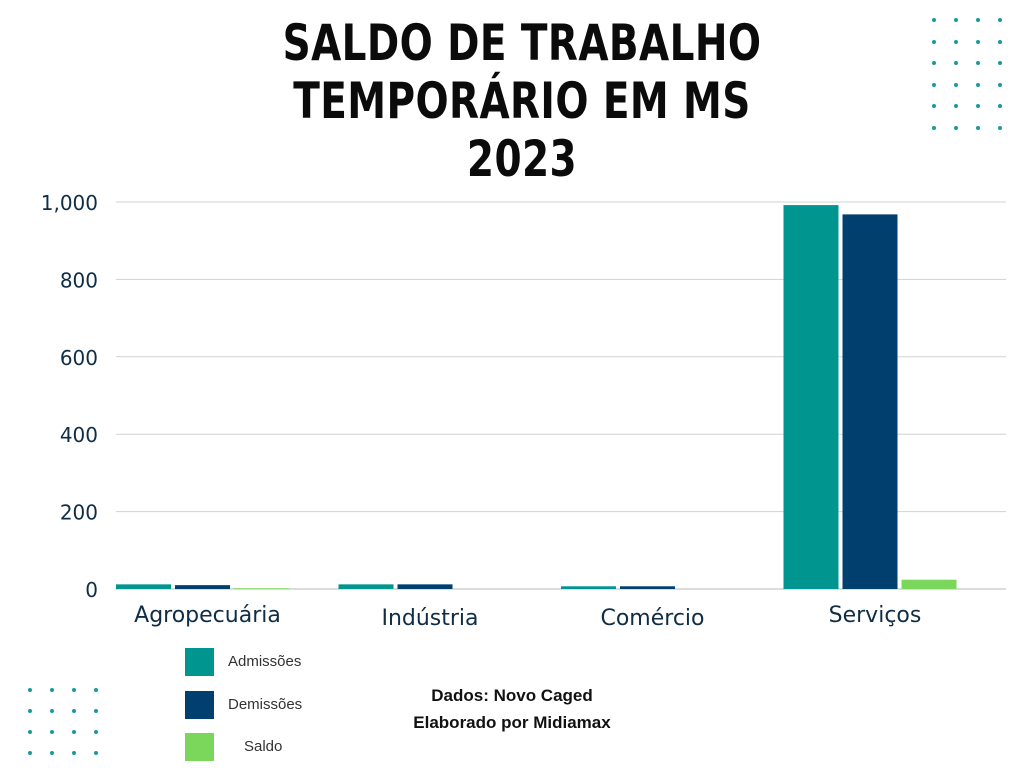 This screenshot has height=768, width=1024. What do you see at coordinates (512, 709) in the screenshot?
I see `credits: Dados: Novo Caged Elaborado por Midiamax` at bounding box center [512, 709].